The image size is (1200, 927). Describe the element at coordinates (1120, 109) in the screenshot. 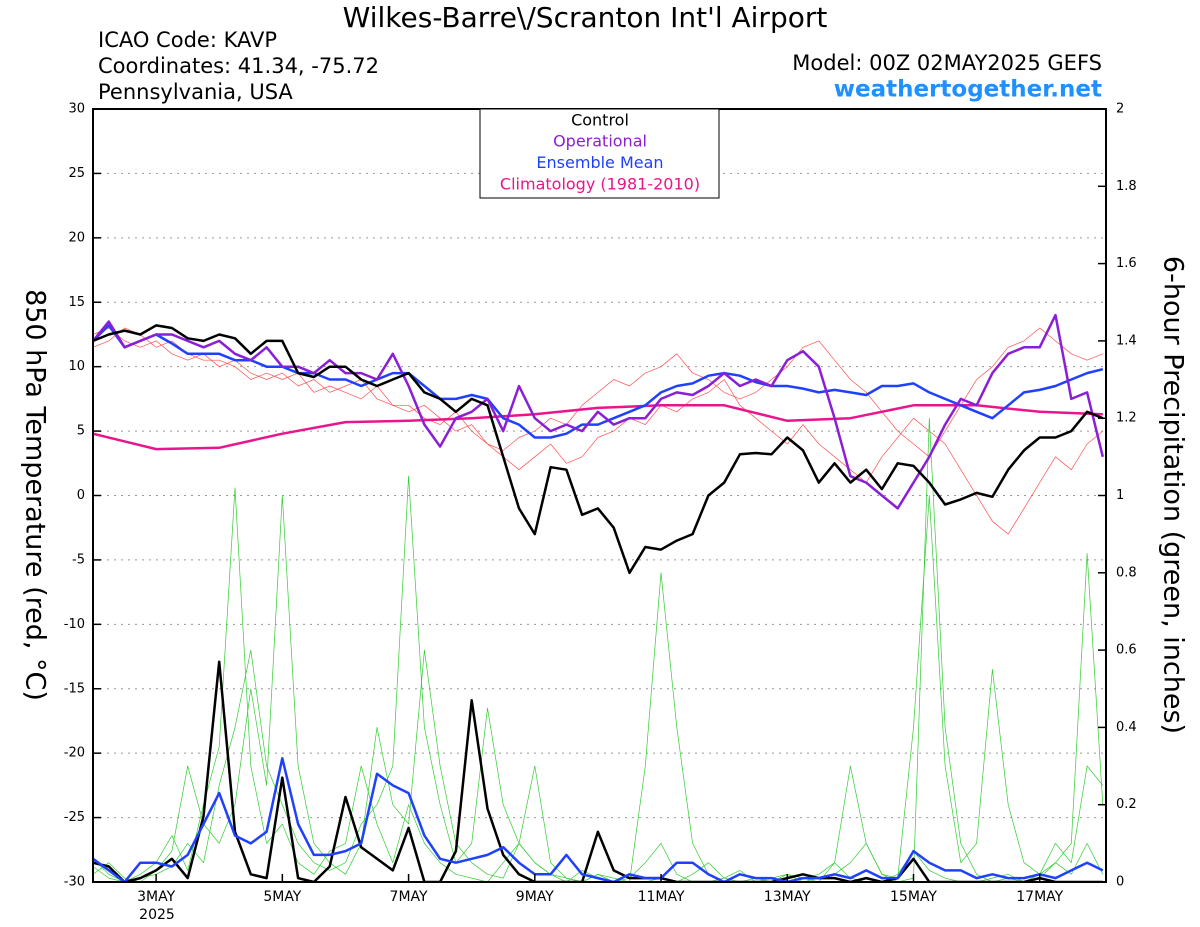

I see `y2-tick-label: 2` at that location.